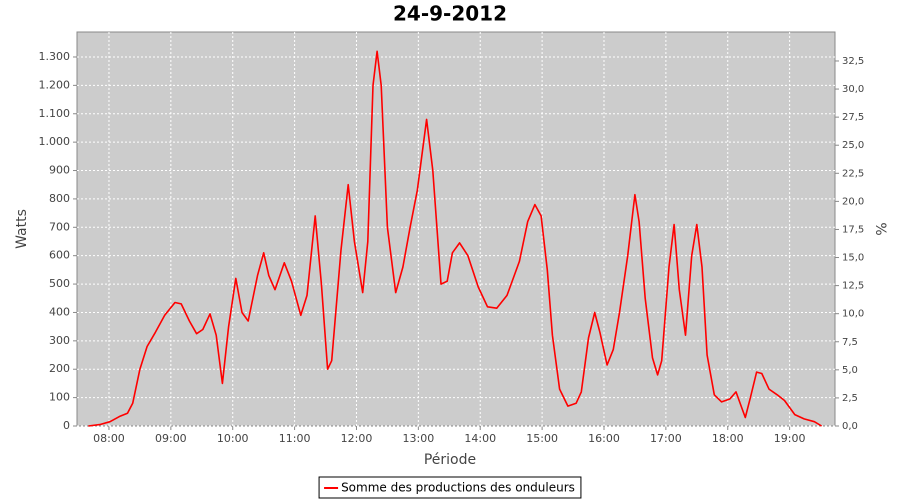  What do you see at coordinates (59, 368) in the screenshot?
I see `y-tick-label: 200` at bounding box center [59, 368].